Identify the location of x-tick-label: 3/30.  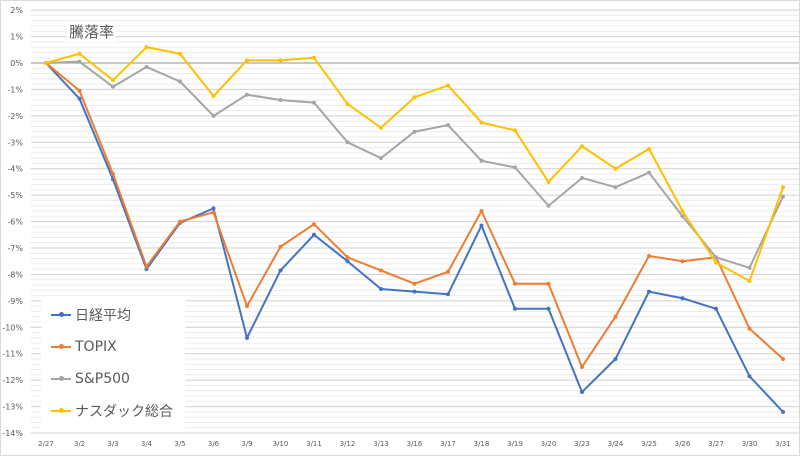
(750, 444).